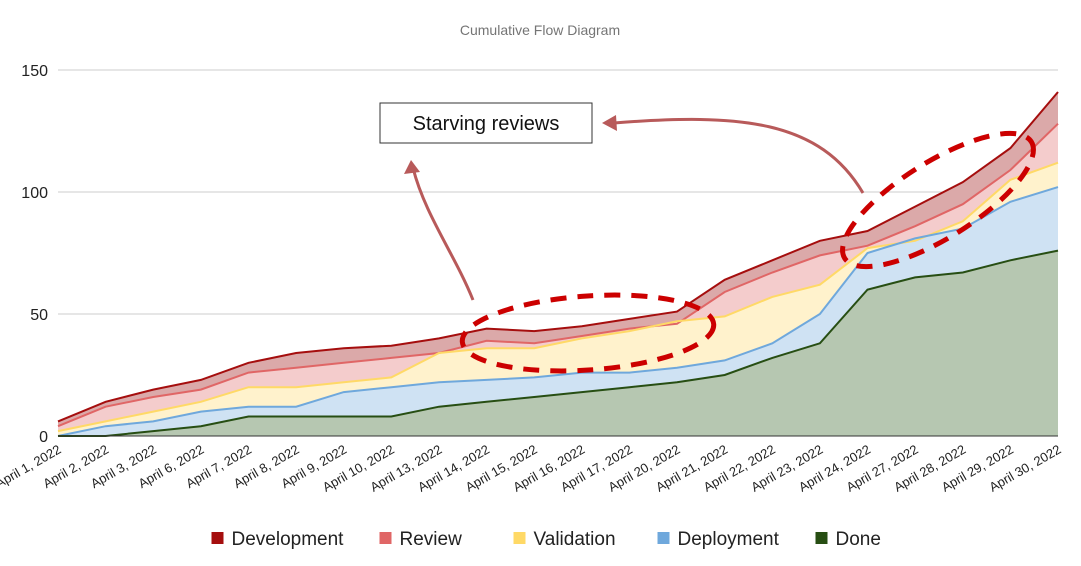 This screenshot has width=1081, height=566. I want to click on y-axis-ticks: 0 50 100 150, so click(34, 254).